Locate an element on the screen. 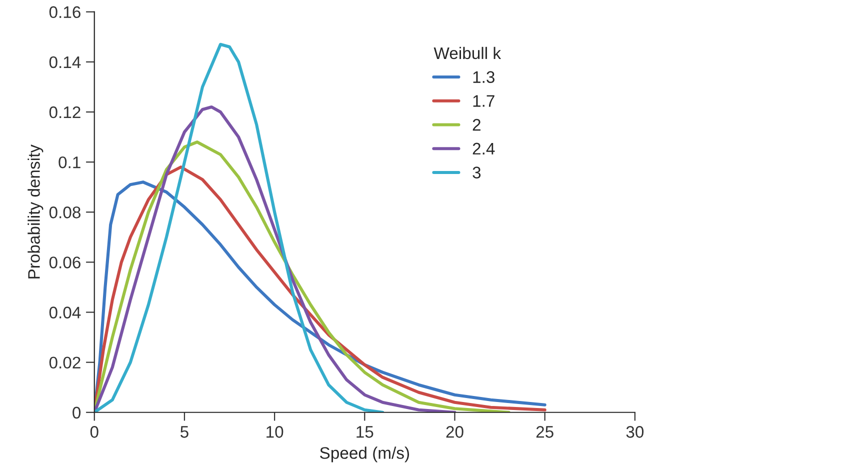  x-tick-label: 30 is located at coordinates (635, 432).